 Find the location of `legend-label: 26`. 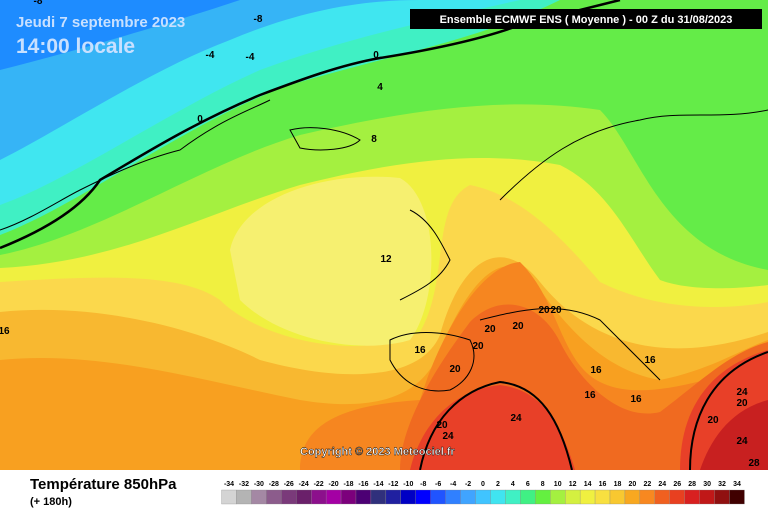

legend-label: 26 is located at coordinates (677, 484).